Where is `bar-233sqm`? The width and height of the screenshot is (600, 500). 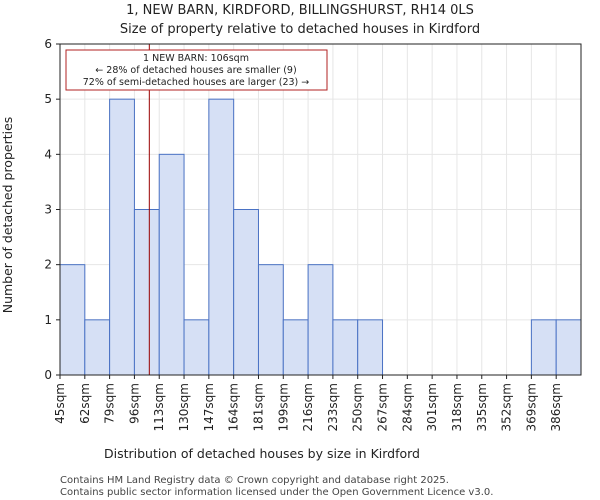
bar-233sqm is located at coordinates (345, 347).